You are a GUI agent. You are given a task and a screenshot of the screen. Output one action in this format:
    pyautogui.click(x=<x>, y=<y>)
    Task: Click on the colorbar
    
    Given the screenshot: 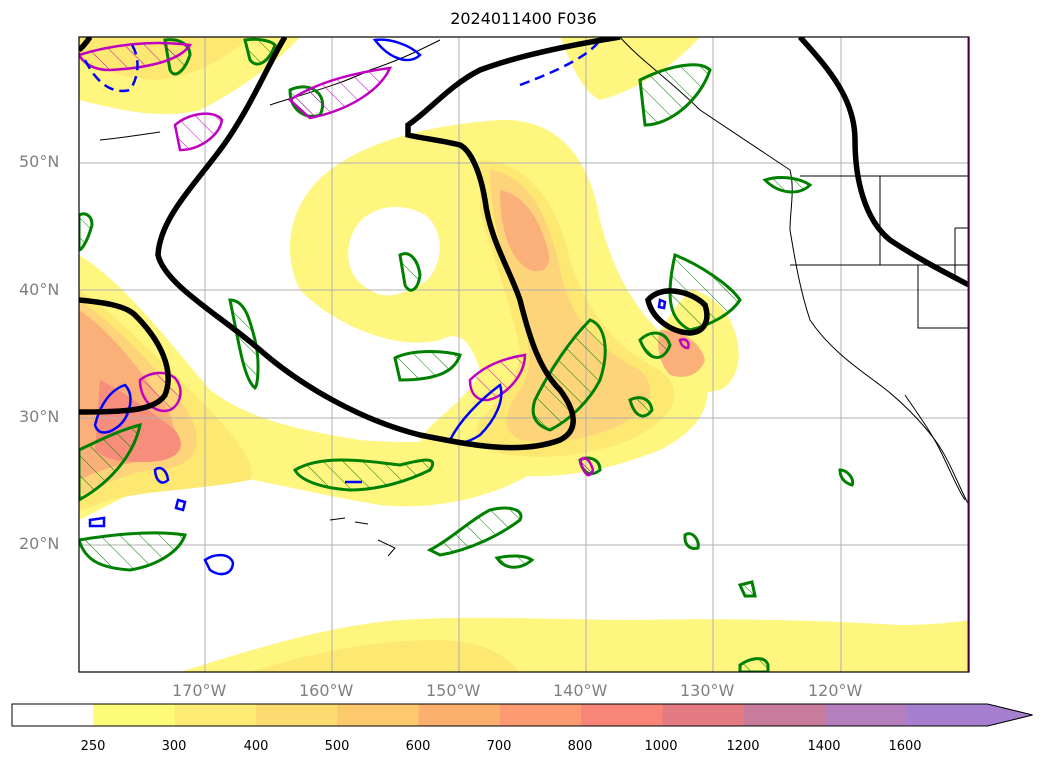 What is the action you would take?
    pyautogui.click(x=522, y=715)
    